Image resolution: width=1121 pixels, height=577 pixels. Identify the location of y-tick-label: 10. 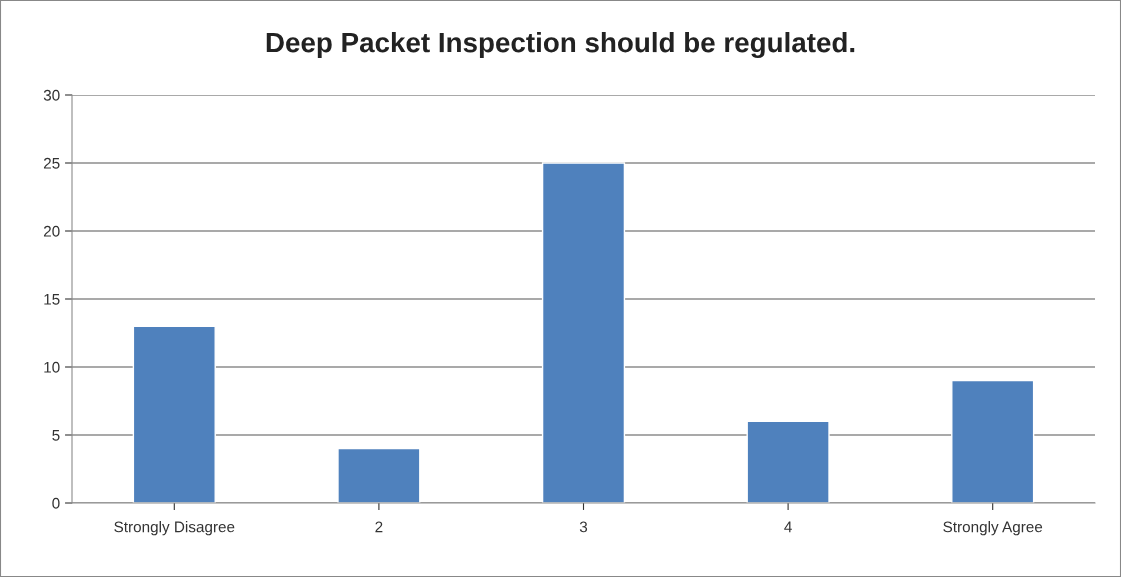
(52, 367).